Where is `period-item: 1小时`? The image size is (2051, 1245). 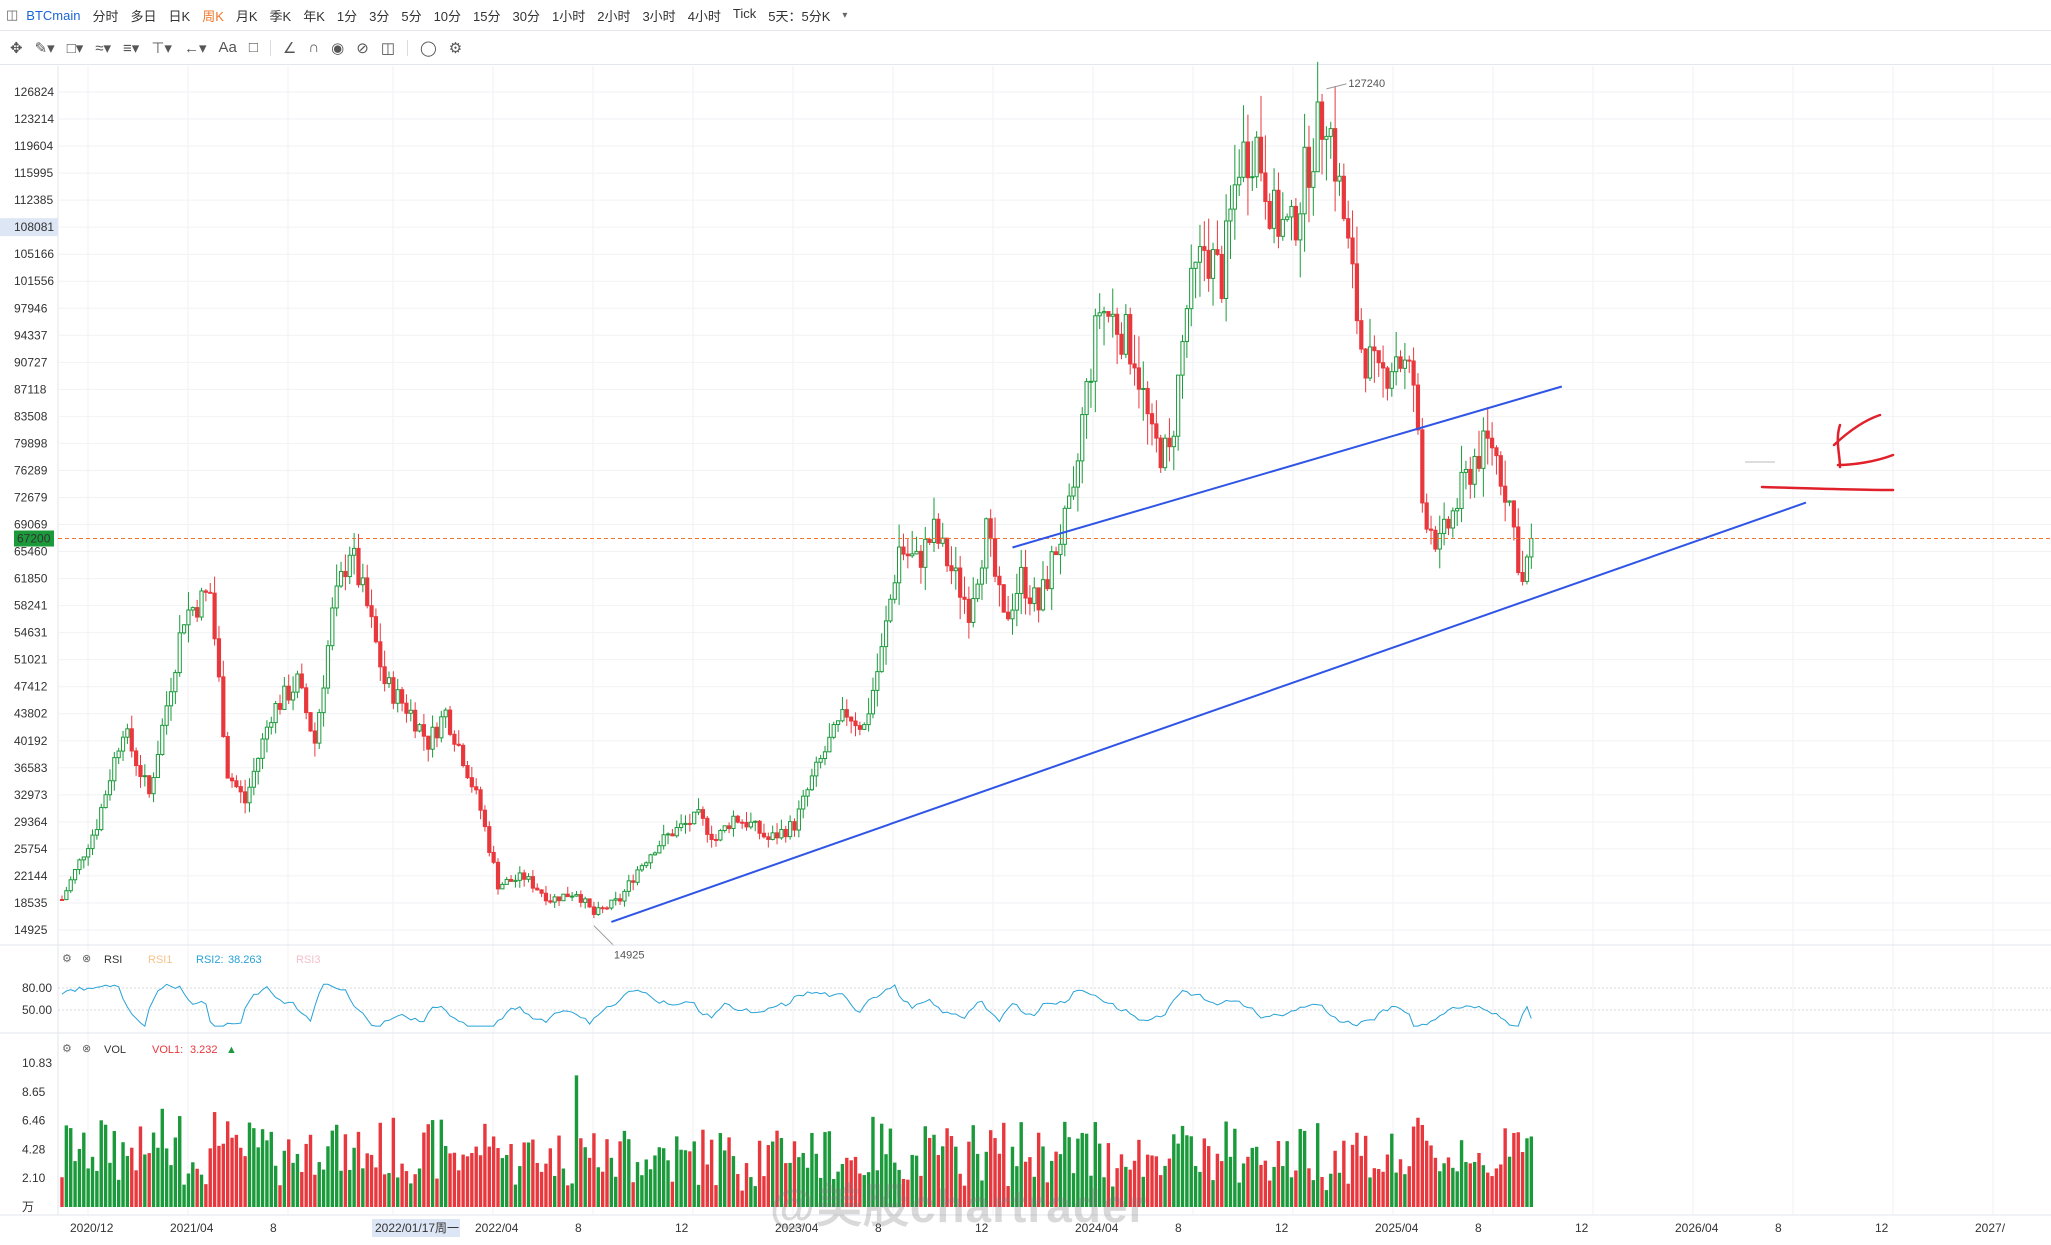
period-item: 1小时 is located at coordinates (568, 16).